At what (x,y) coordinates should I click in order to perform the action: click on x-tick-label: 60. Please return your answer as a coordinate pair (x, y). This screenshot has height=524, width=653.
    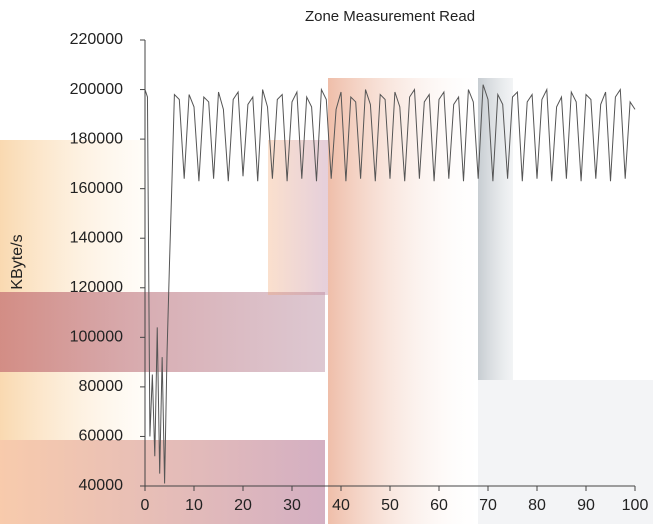
    Looking at the image, I should click on (439, 505).